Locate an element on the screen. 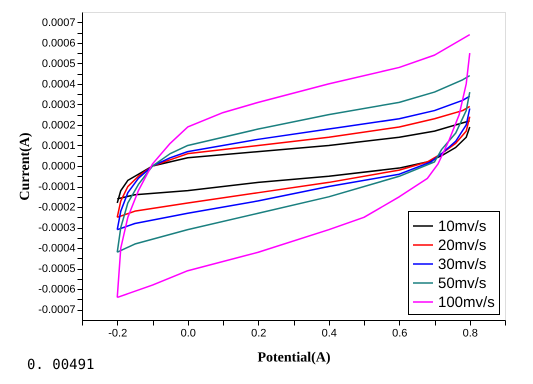  y-tick-label: 0.0000 is located at coordinates (59, 166).